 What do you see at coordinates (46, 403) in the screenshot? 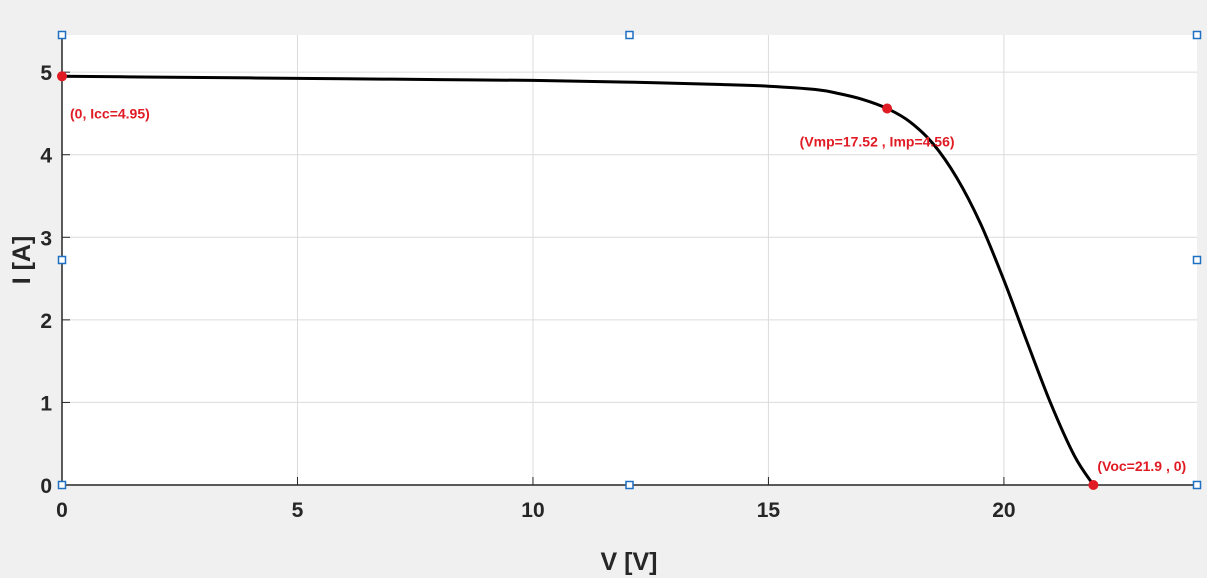
I see `y-tick-label: 1` at bounding box center [46, 403].